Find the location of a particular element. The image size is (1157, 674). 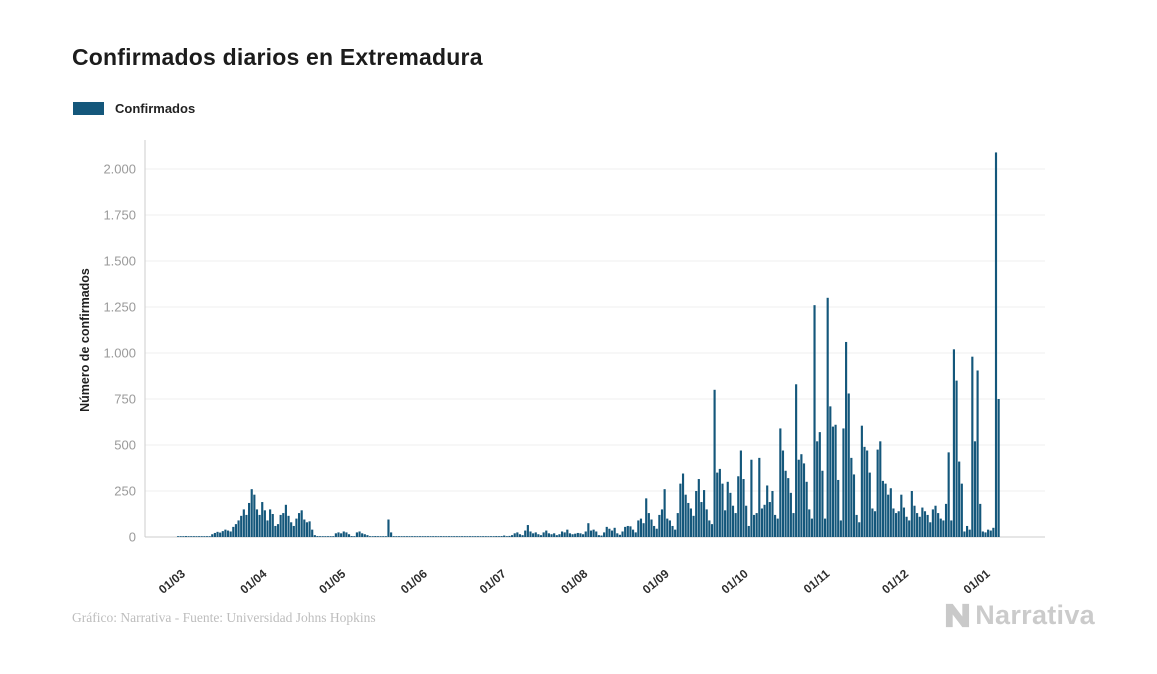

y-axis-title: Número de confirmados is located at coordinates (85, 340).